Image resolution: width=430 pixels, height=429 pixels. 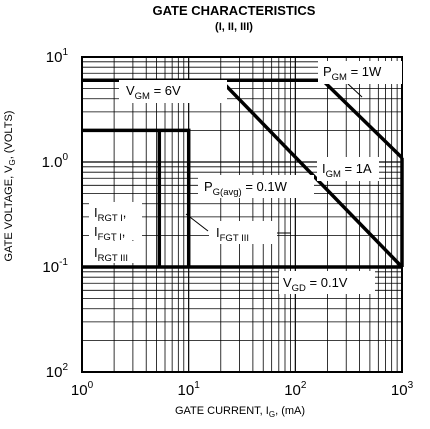 What do you see at coordinates (232, 234) in the screenshot?
I see `annotation-label: IFGT III` at bounding box center [232, 234].